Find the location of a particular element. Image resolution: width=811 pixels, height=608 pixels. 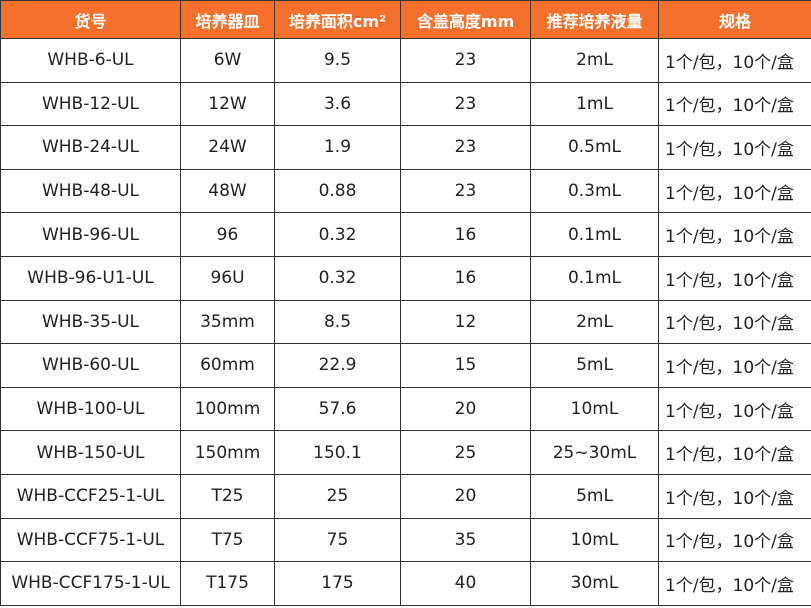

table-cell: 12 is located at coordinates (465, 322).